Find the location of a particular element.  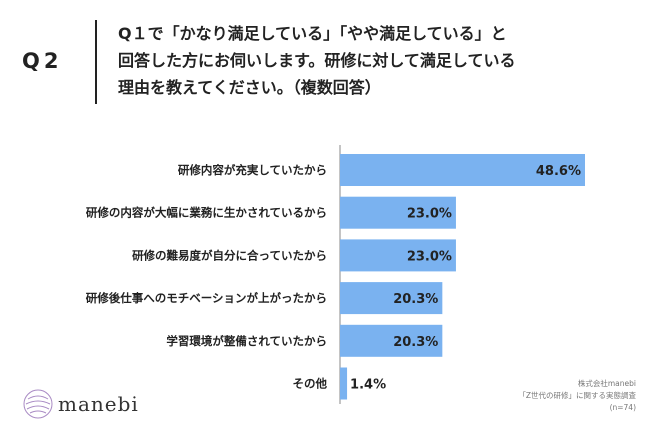

value-label: 1.4% is located at coordinates (368, 385).